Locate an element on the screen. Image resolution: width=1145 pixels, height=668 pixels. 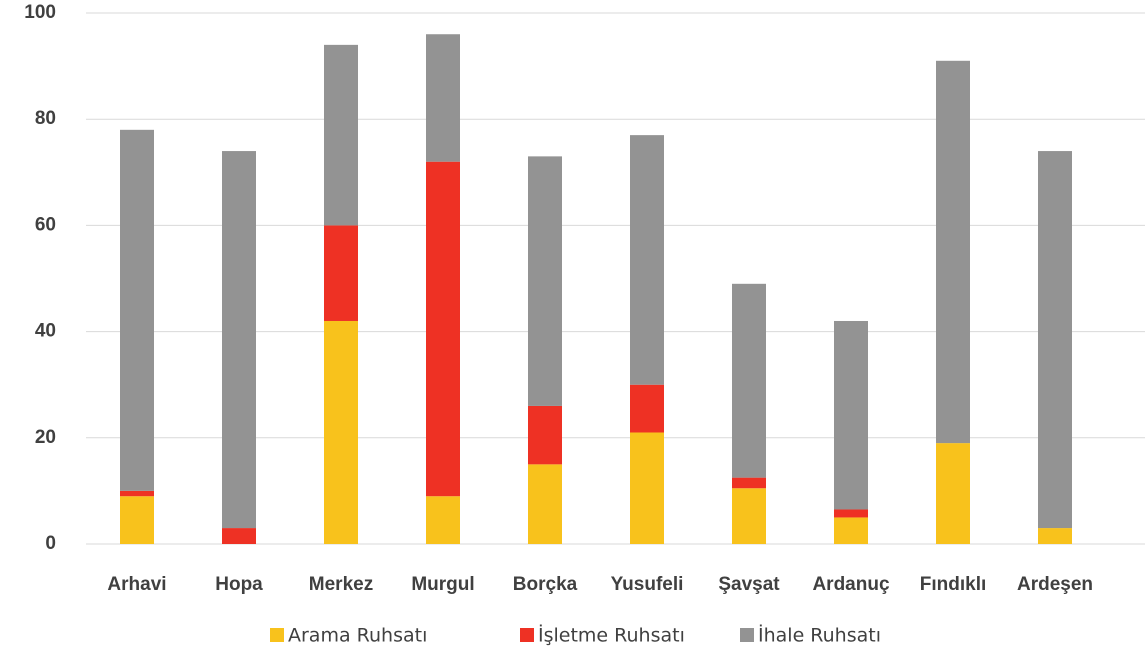
legend-label: İşletme Ruhsatı is located at coordinates (611, 635).